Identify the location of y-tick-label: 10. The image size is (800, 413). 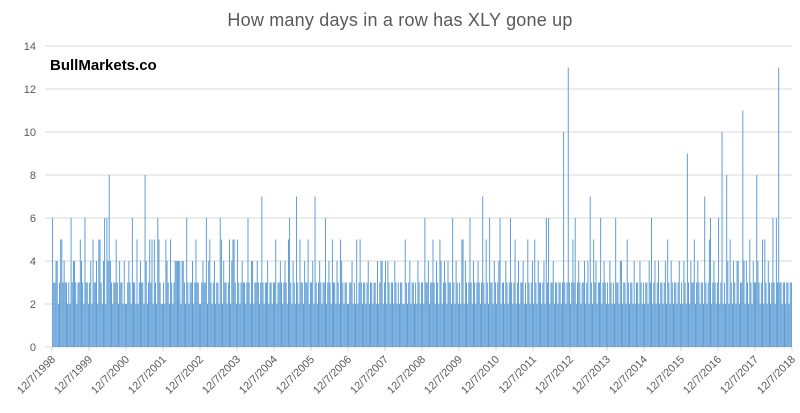
(30, 133).